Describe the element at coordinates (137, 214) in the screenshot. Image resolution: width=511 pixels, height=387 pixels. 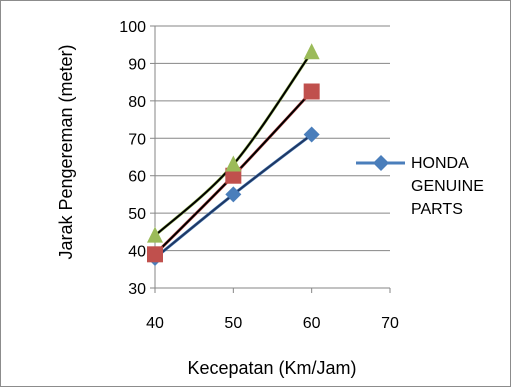
I see `y-tick-label: 50` at that location.